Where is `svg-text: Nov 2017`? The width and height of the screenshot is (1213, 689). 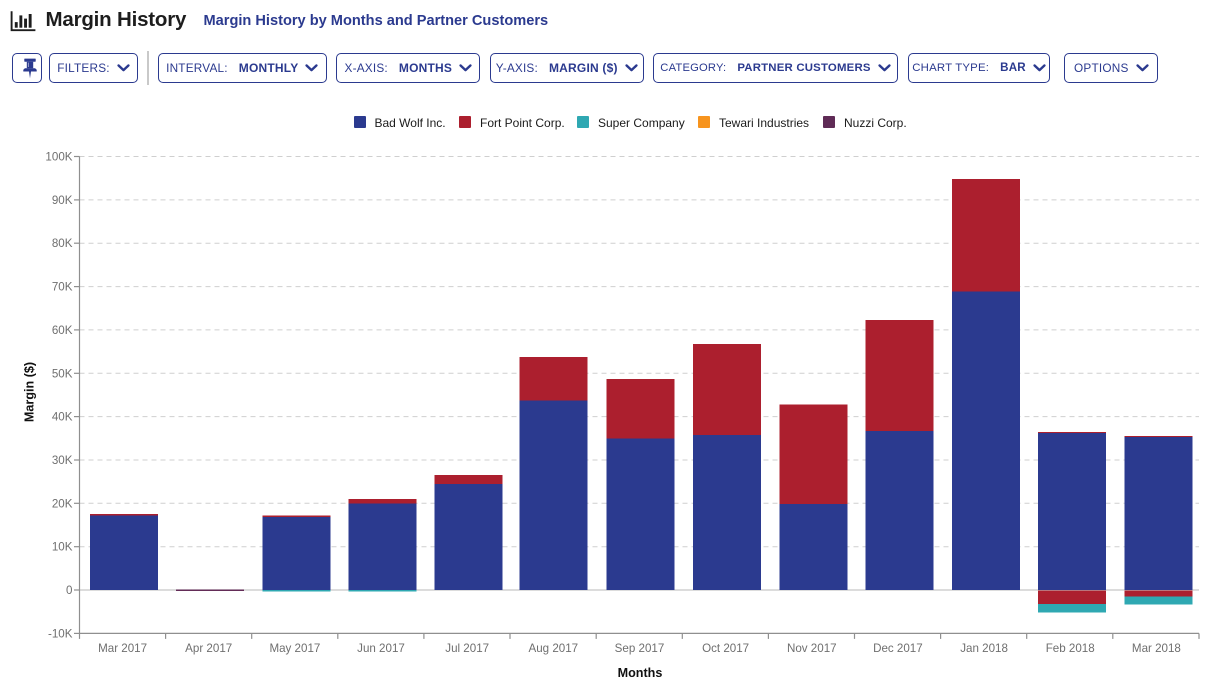
svg-text: Nov 2017 is located at coordinates (812, 648).